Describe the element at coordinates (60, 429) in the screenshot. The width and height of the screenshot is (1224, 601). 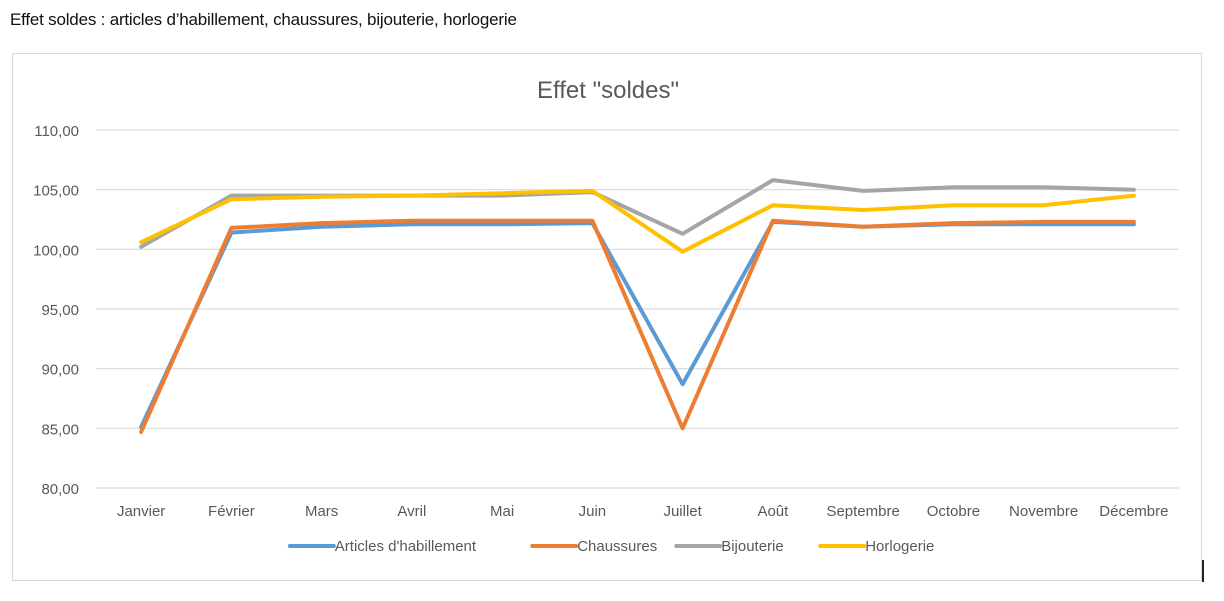
I see `y-tick-label: 85,00` at that location.